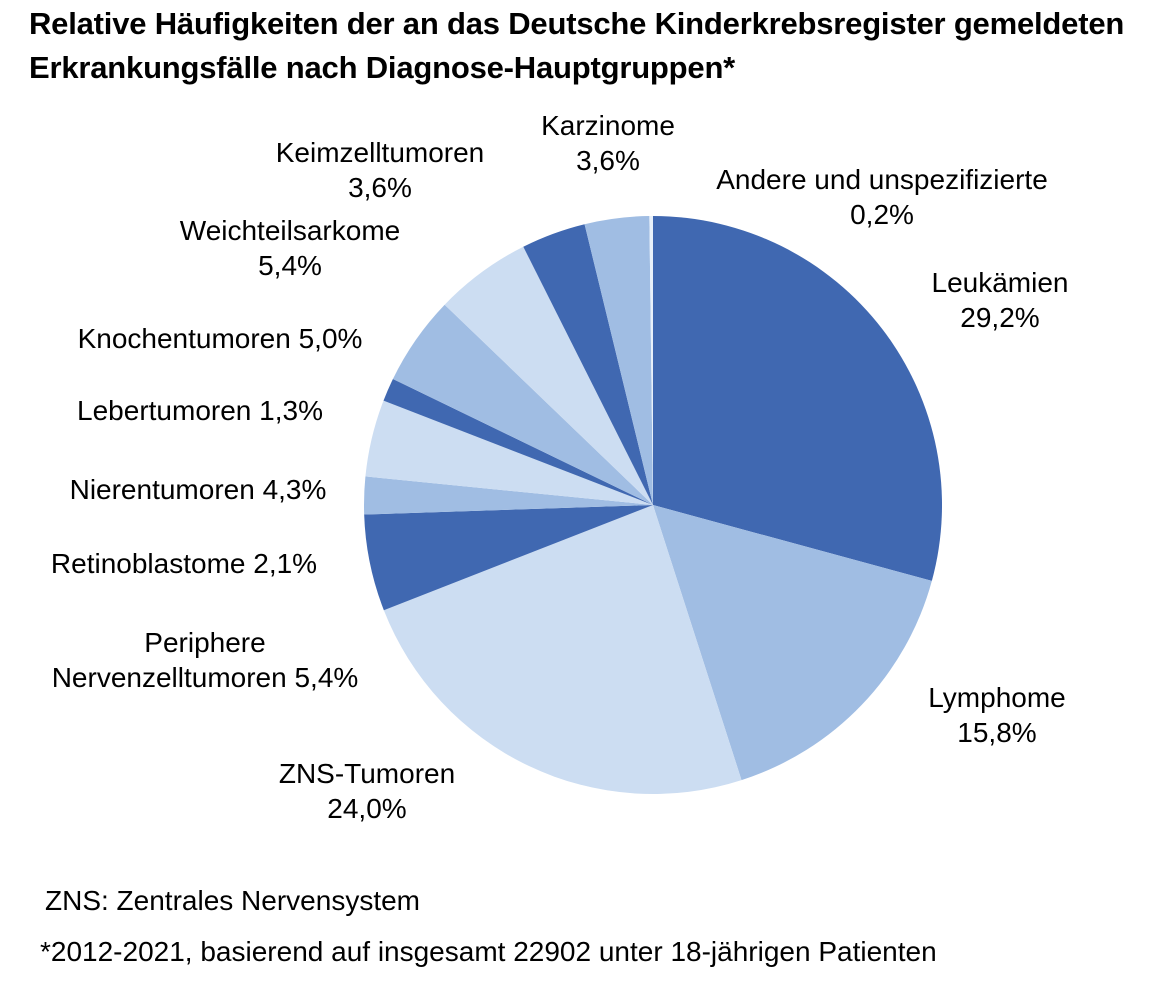  I want to click on slice-label-retinoblastome: Retinoblastome 2,1%, so click(184, 563).